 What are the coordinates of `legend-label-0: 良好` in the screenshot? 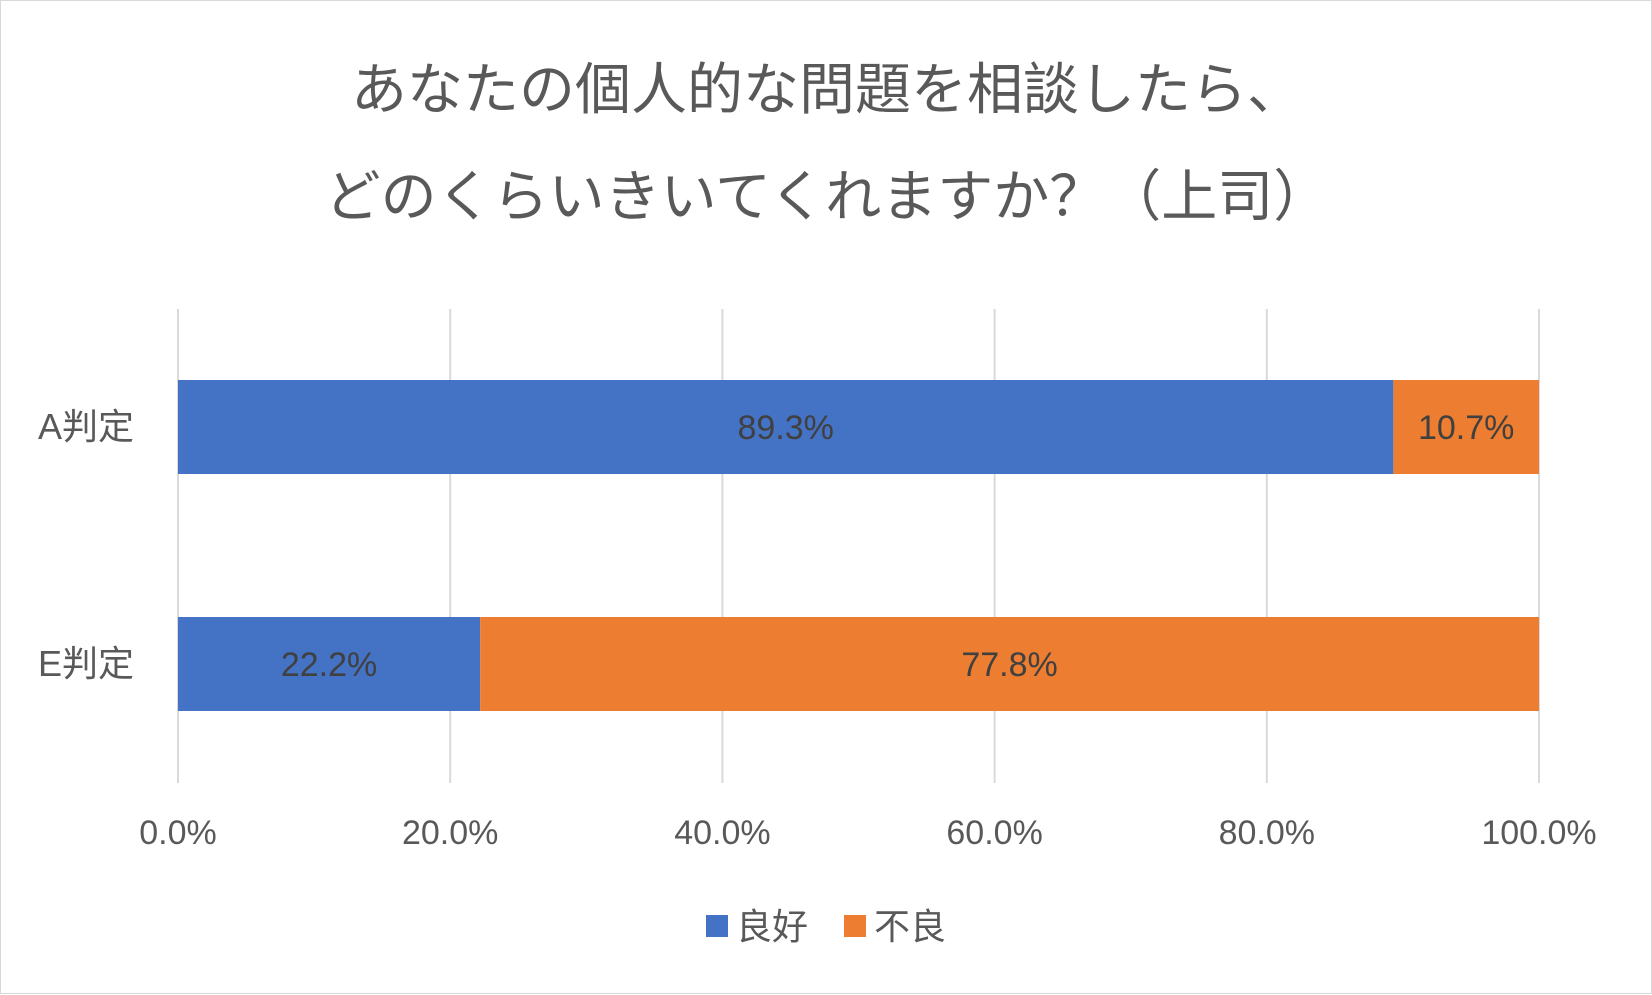 It's located at (772, 926).